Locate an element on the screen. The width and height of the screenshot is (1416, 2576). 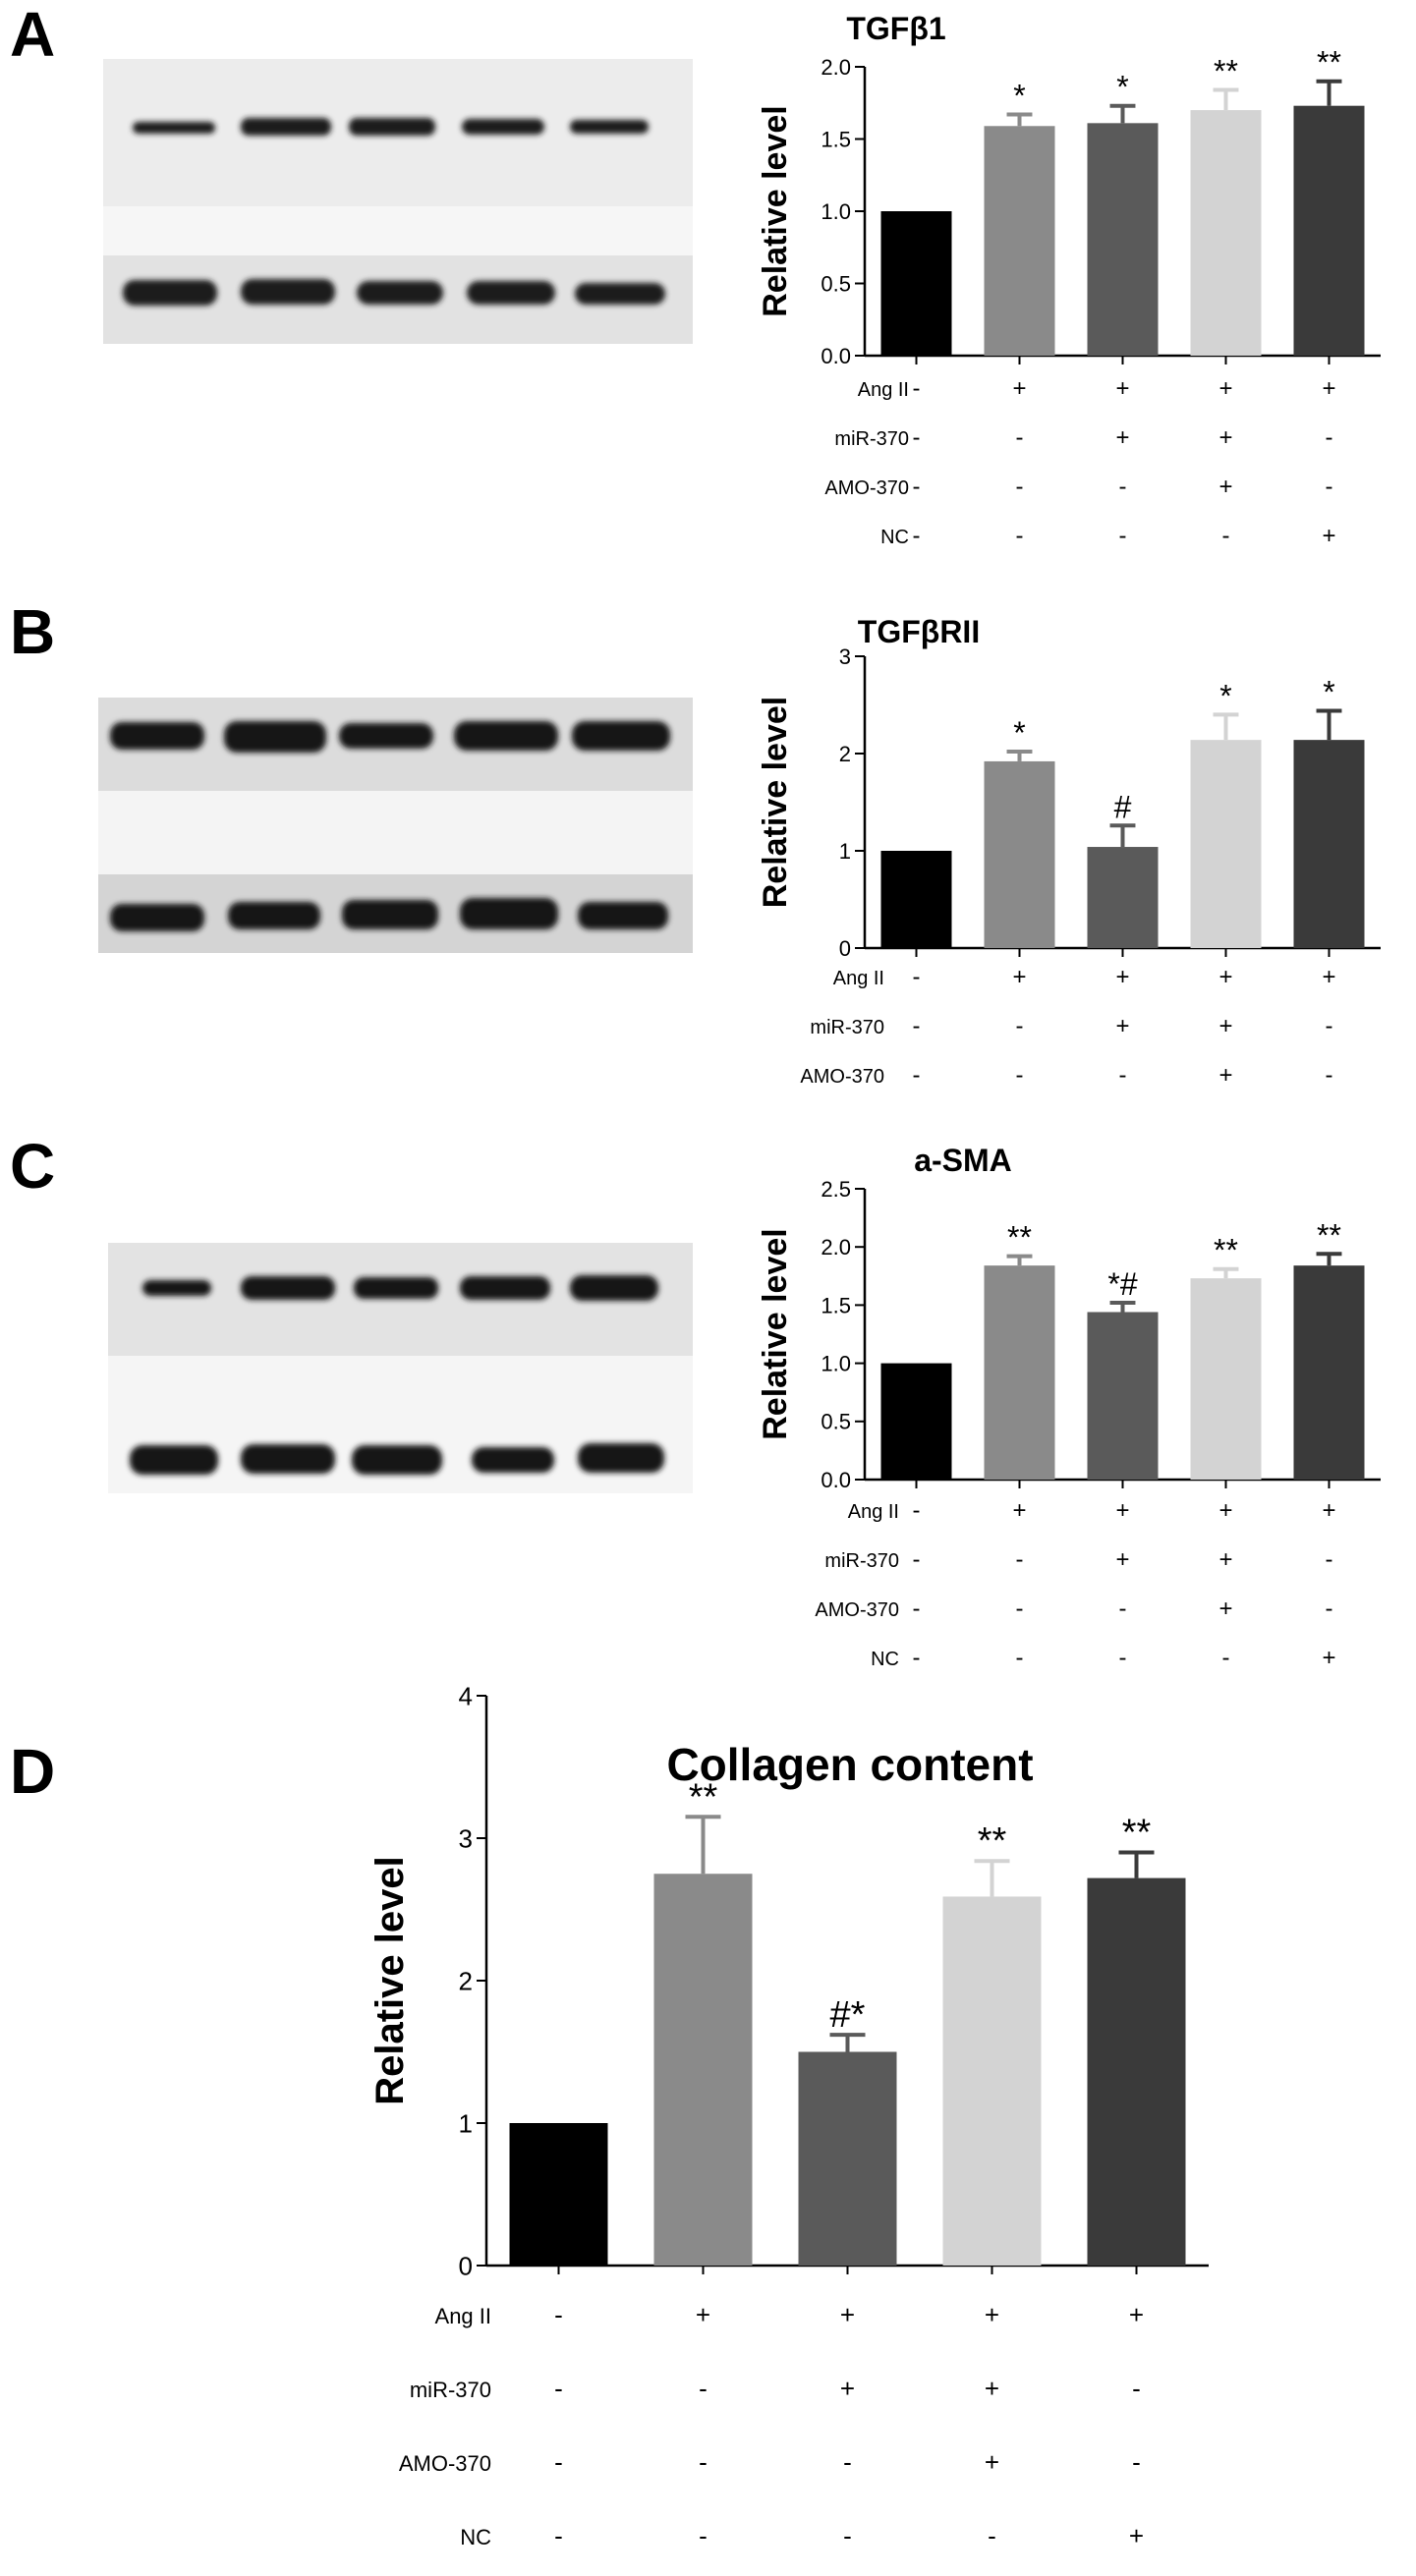
y-tick-label-d: 4 is located at coordinates (466, 1695).